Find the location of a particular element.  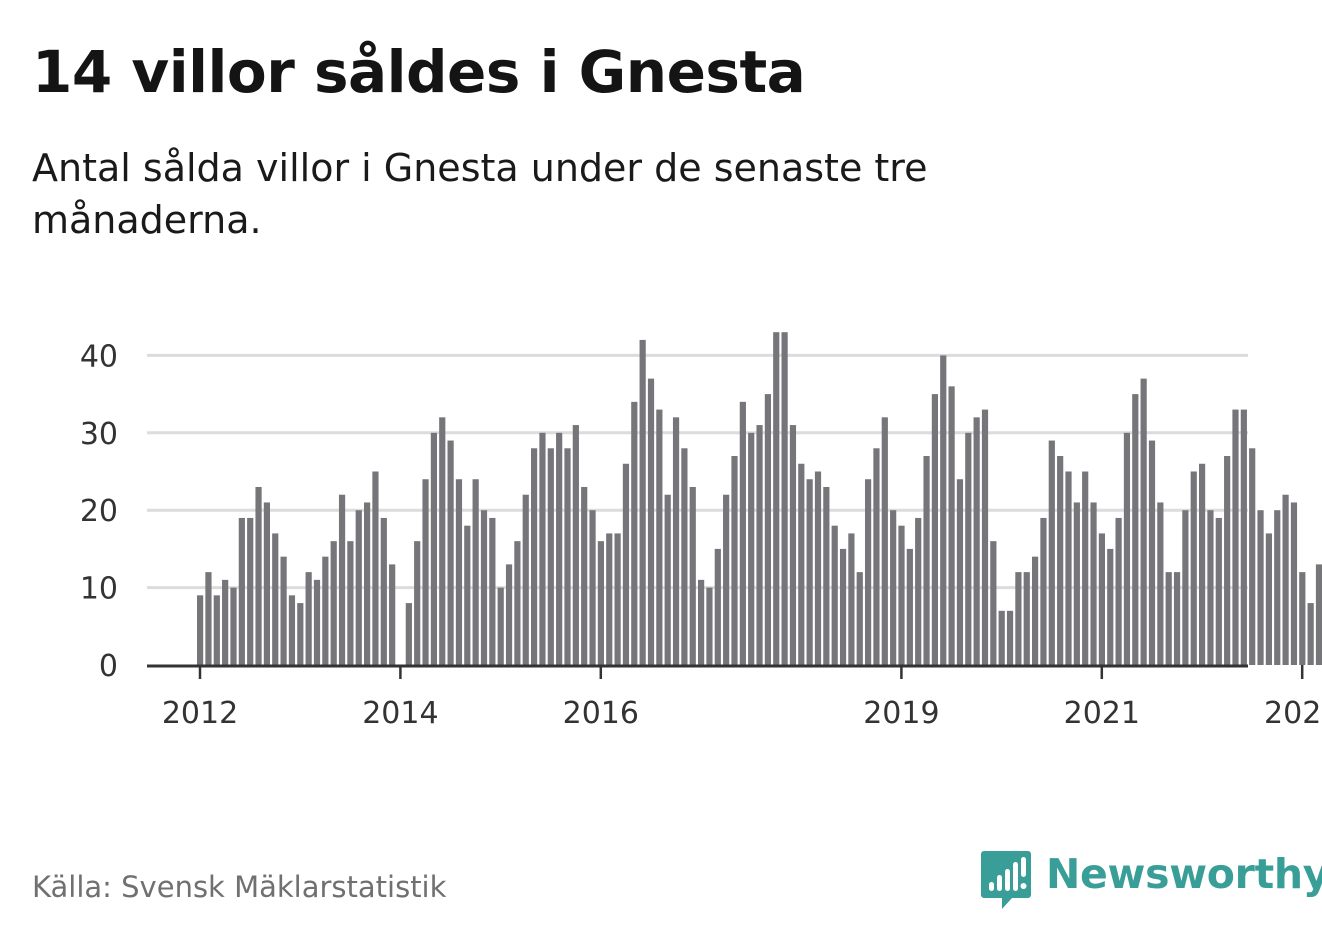

source-note: Källa: Svensk Mäklarstatistik is located at coordinates (239, 887).